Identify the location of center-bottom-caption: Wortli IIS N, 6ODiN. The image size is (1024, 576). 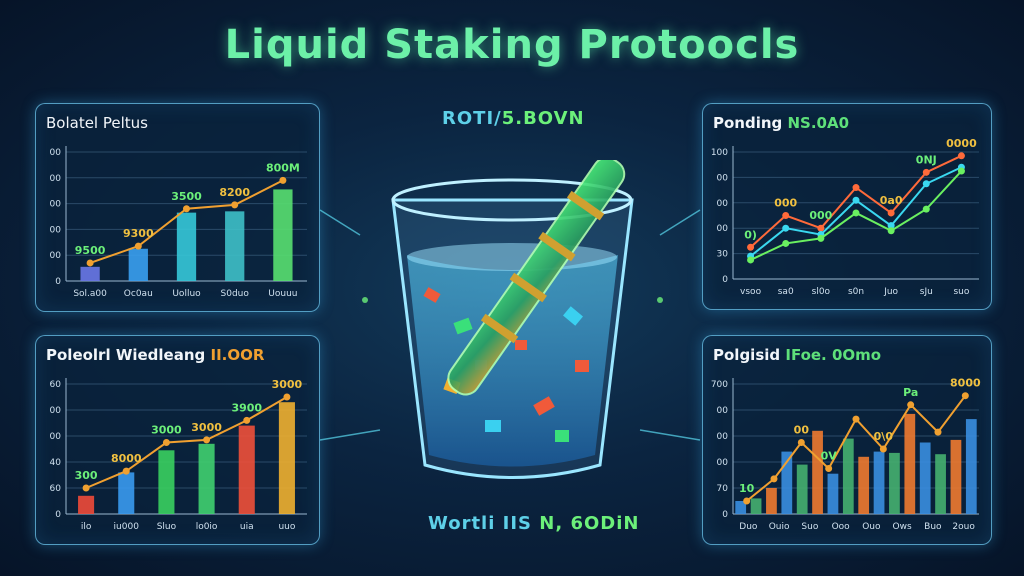
(533, 523).